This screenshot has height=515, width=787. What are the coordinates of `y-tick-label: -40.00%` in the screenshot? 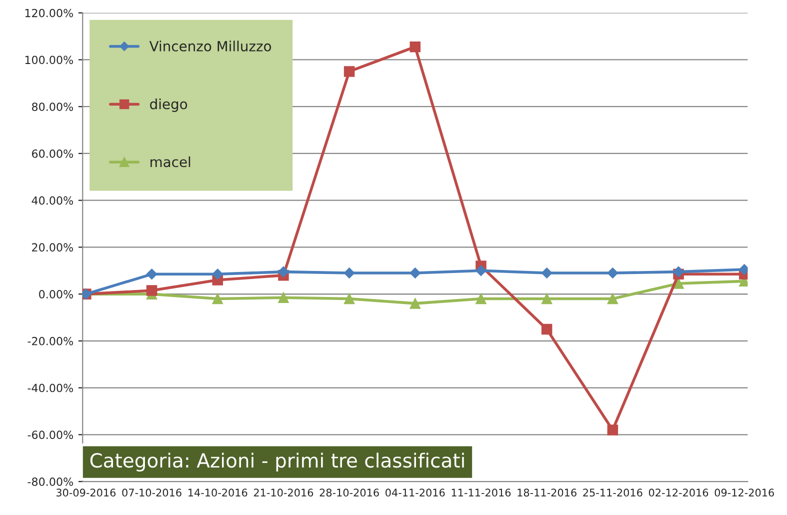 It's located at (50, 388).